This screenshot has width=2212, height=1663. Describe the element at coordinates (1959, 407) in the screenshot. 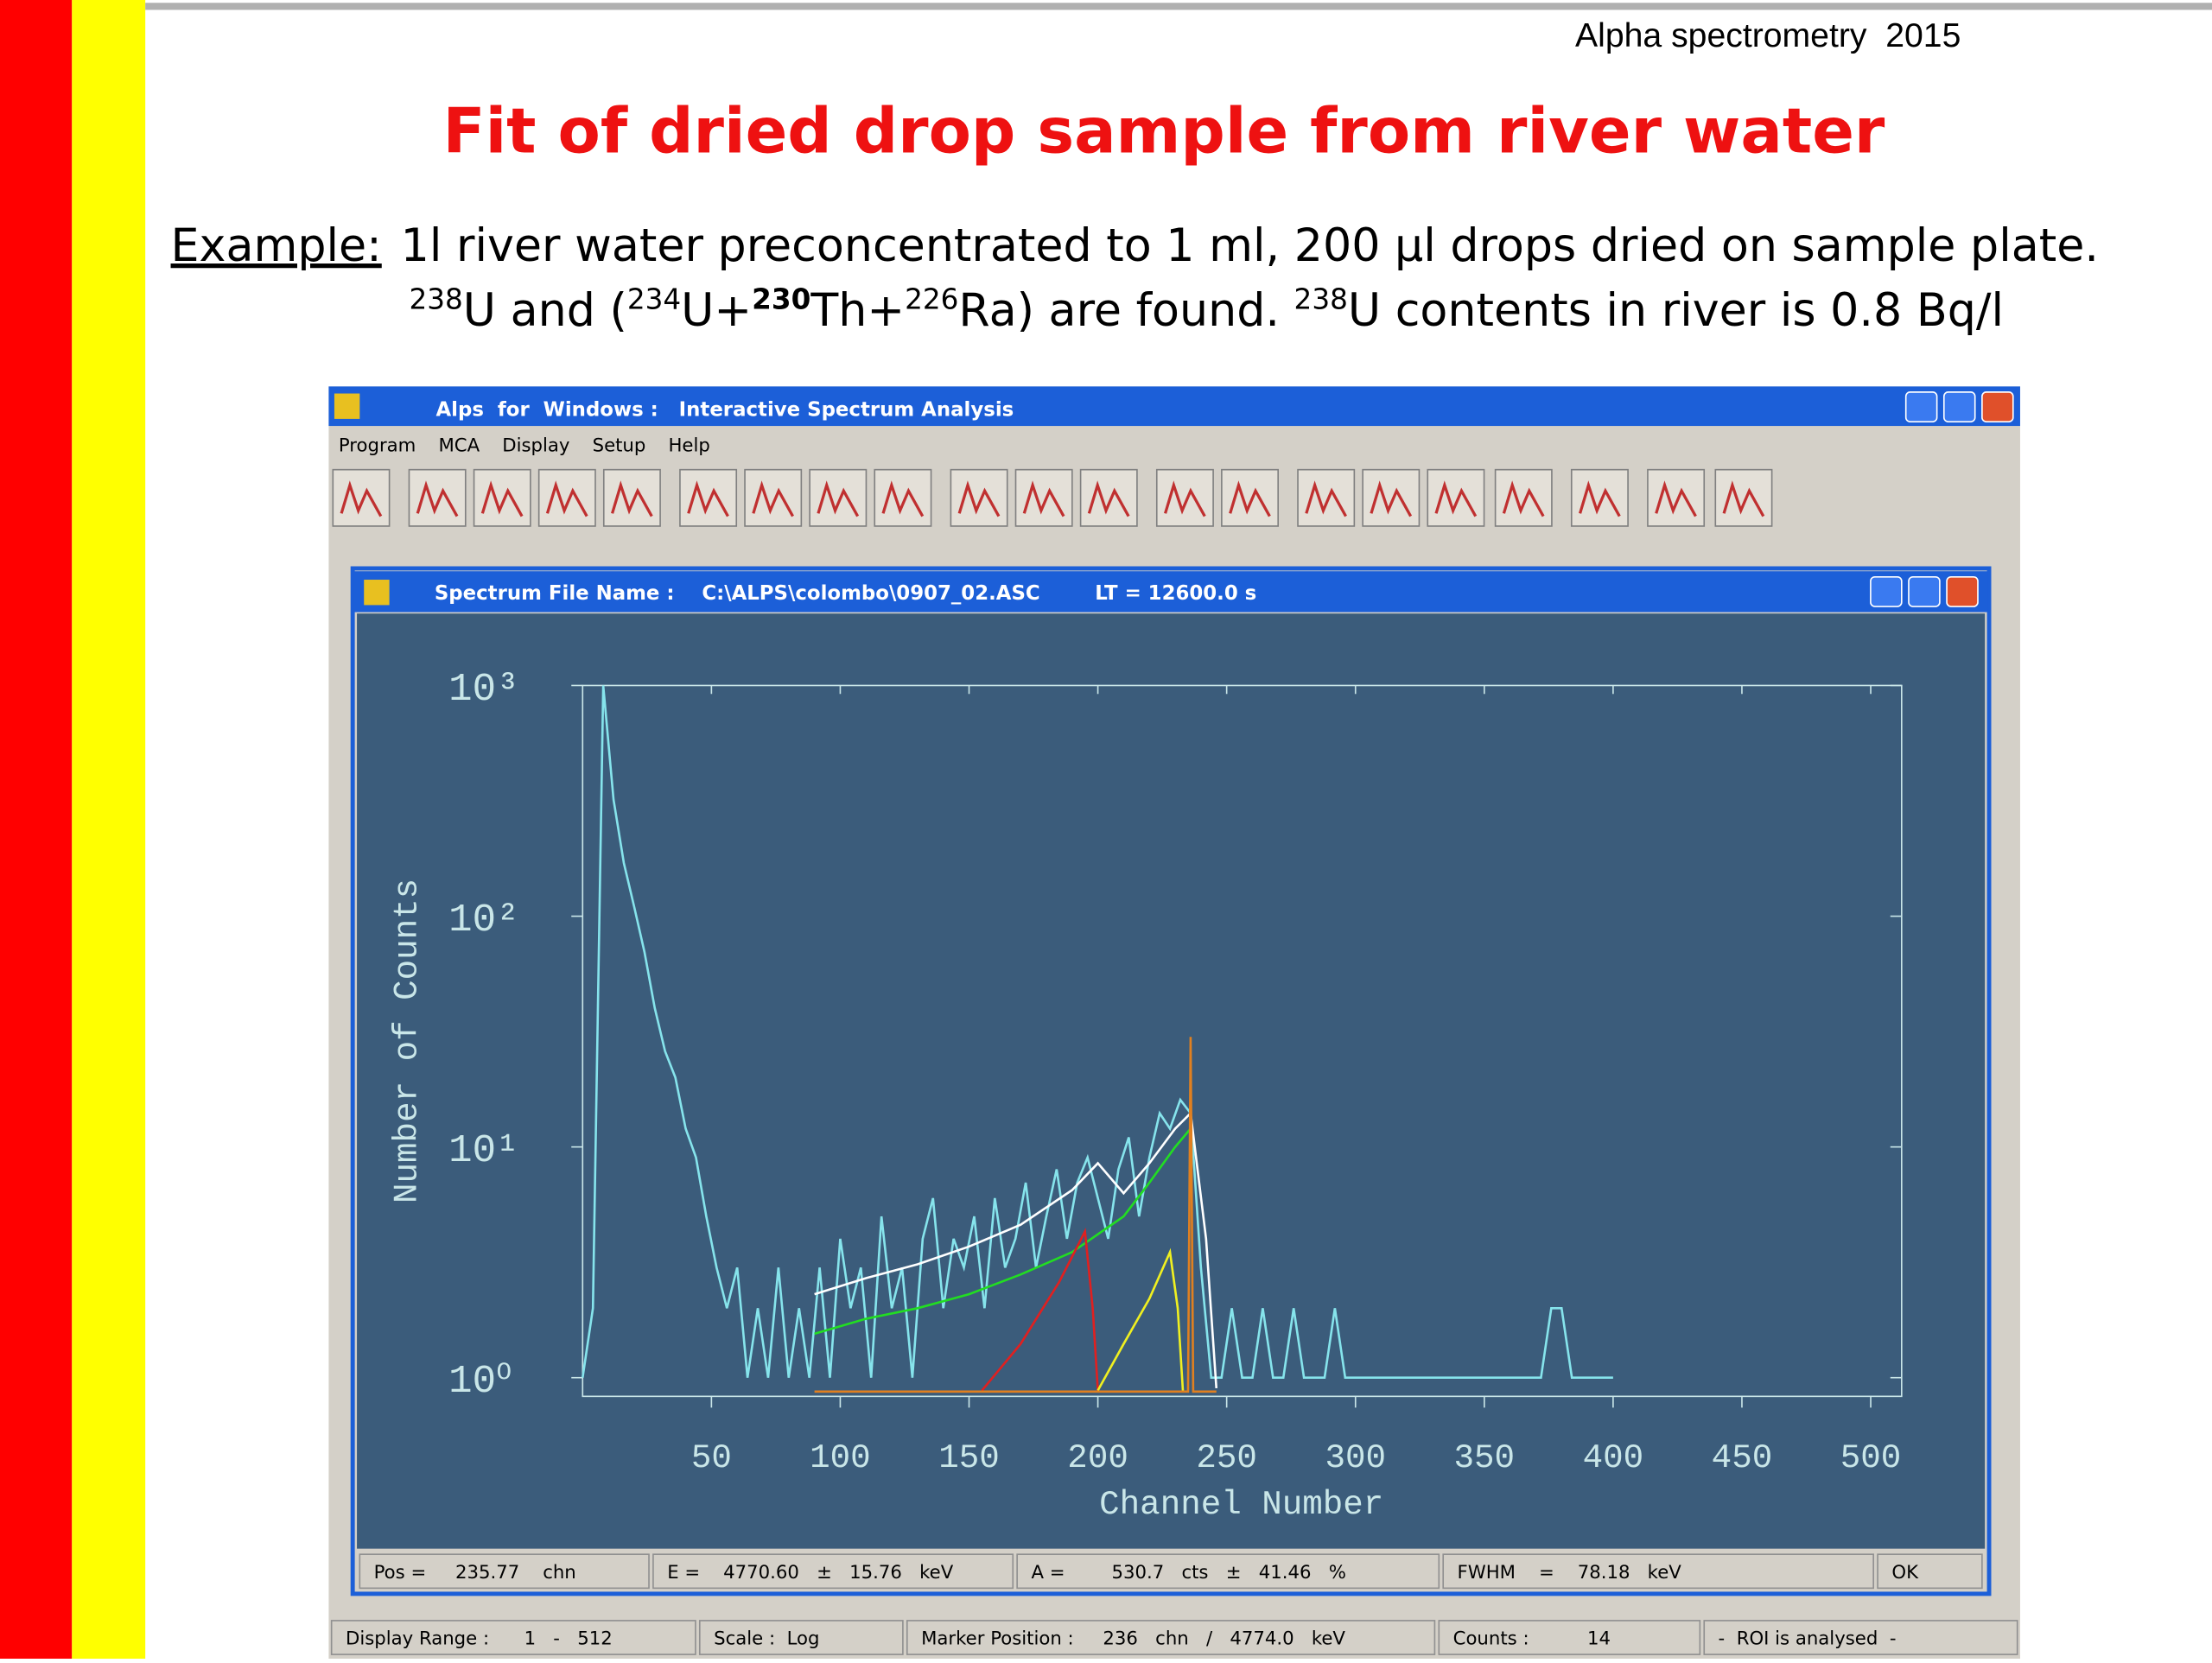

I see `restore-button` at that location.